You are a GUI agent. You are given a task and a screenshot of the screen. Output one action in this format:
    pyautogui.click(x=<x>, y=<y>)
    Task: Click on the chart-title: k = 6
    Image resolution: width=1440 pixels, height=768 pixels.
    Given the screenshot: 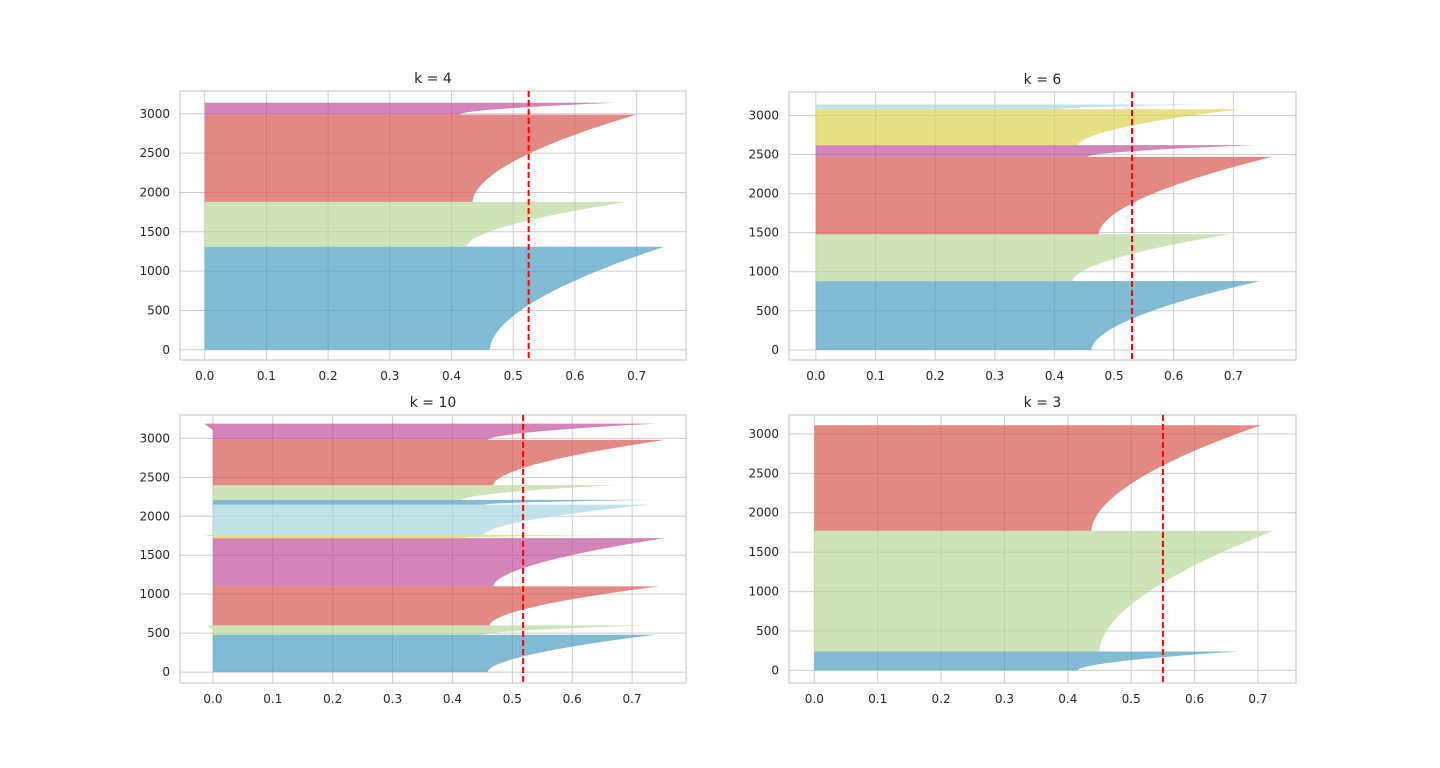 What is the action you would take?
    pyautogui.click(x=1043, y=80)
    